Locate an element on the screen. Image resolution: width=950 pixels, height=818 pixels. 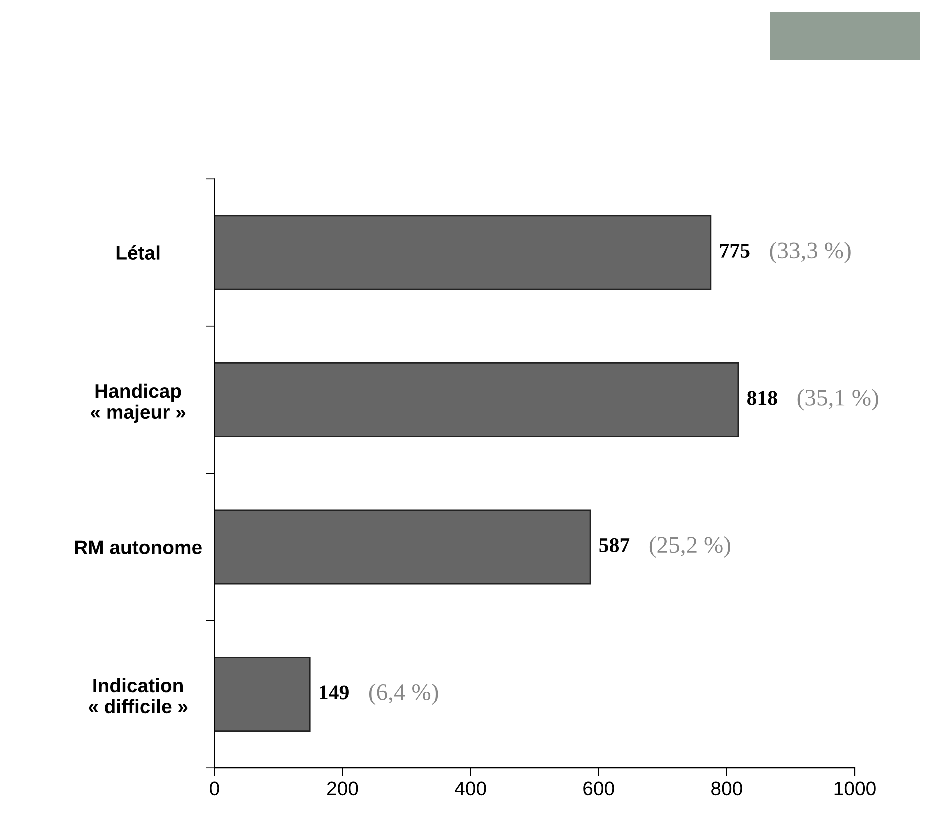
x-tick-label: 200 is located at coordinates (343, 789).